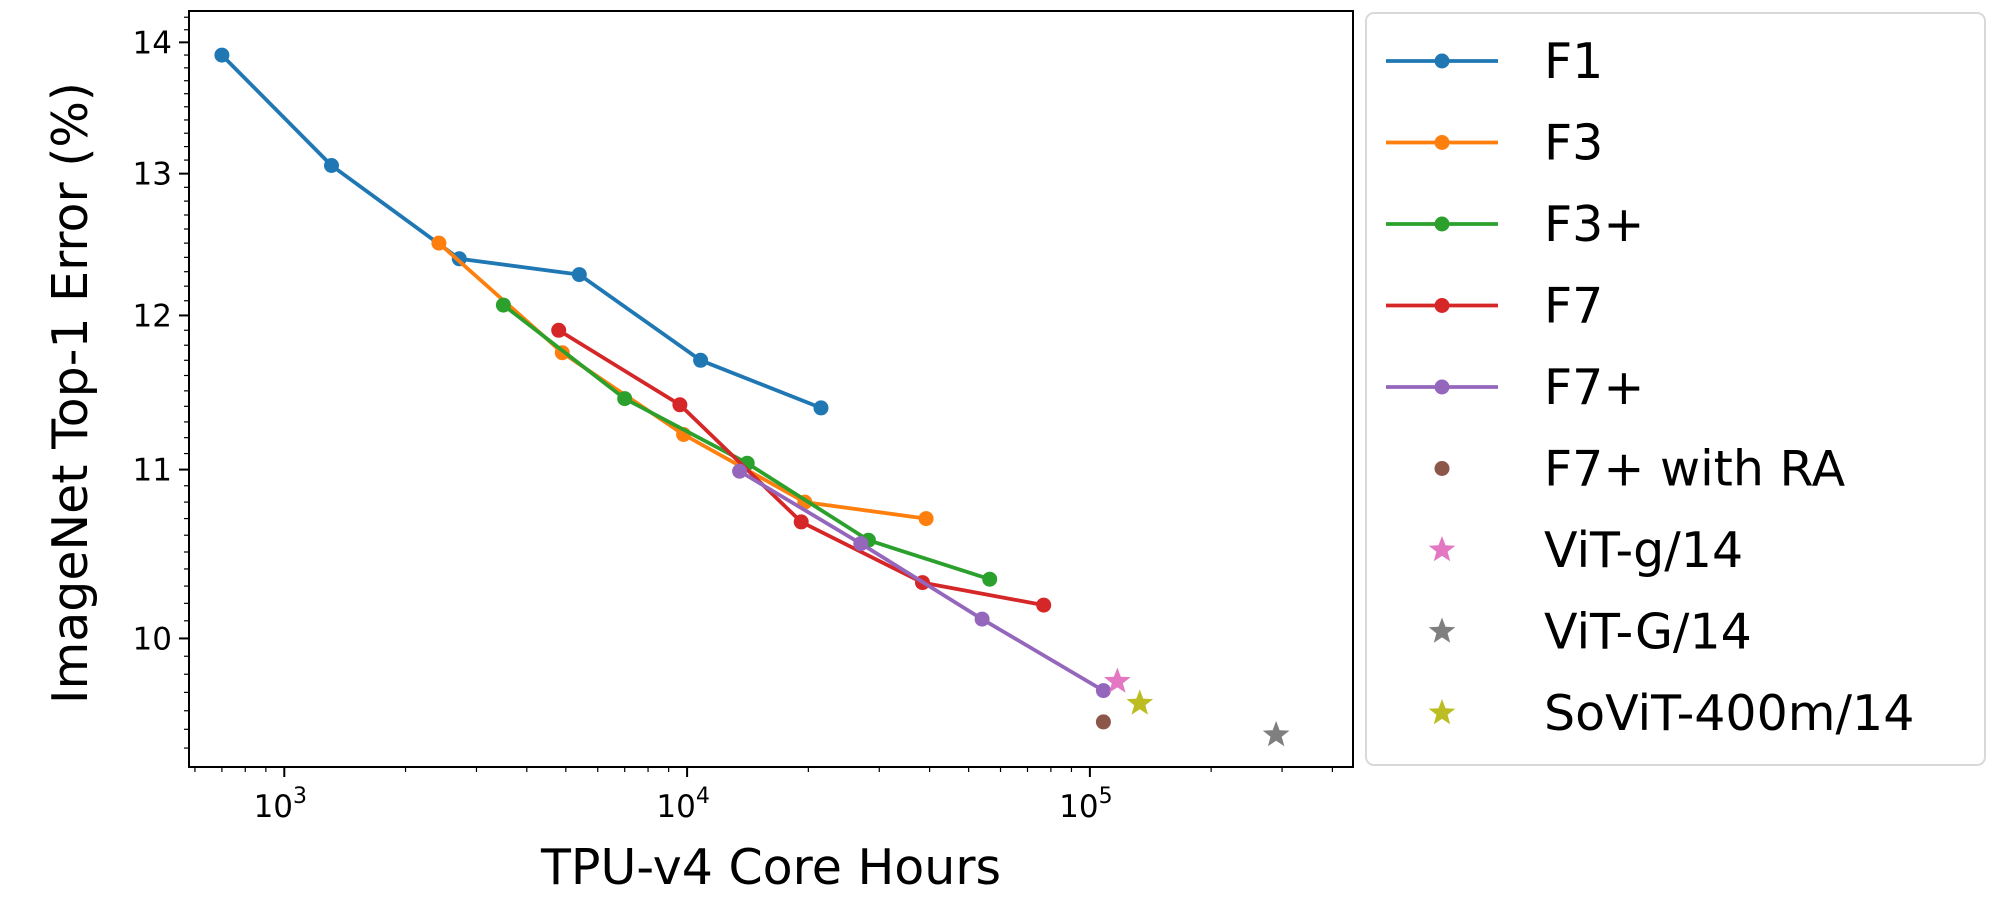  Describe the element at coordinates (1442, 224) in the screenshot. I see `legend-marker-f3plus` at that location.